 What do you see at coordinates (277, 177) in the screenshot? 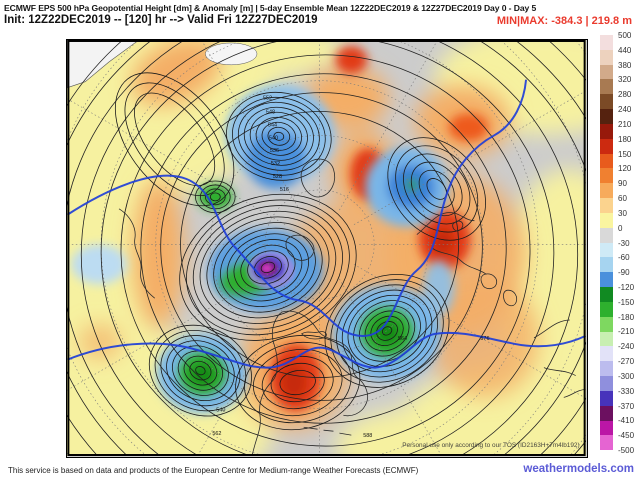
I see `contour-label: 528` at bounding box center [277, 177].